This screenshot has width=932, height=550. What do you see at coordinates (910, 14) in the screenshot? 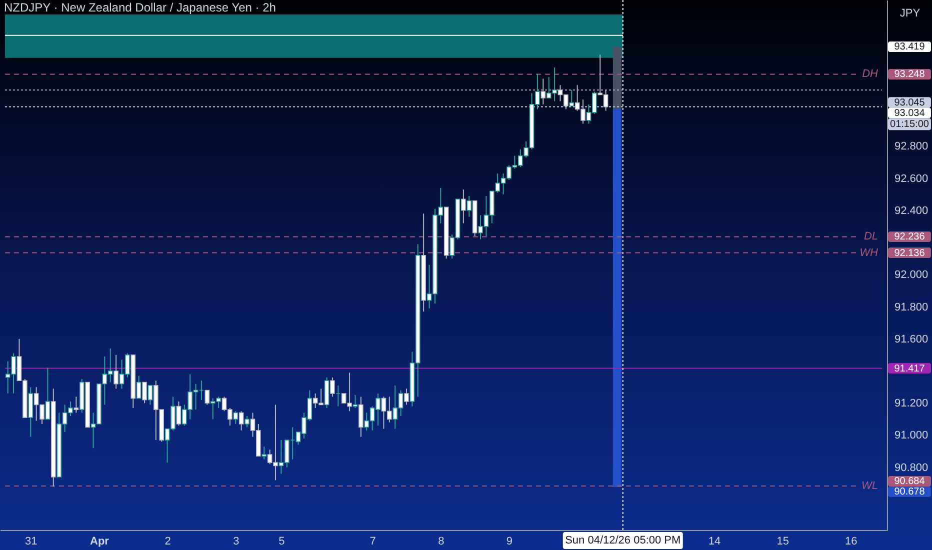
I see `y-axis-title: JPY` at bounding box center [910, 14].